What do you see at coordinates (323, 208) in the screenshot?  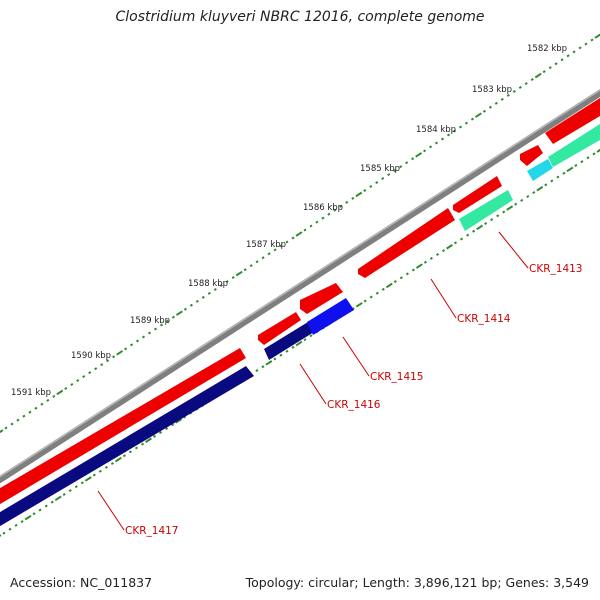 I see `scale-label: 1586 kbp` at bounding box center [323, 208].